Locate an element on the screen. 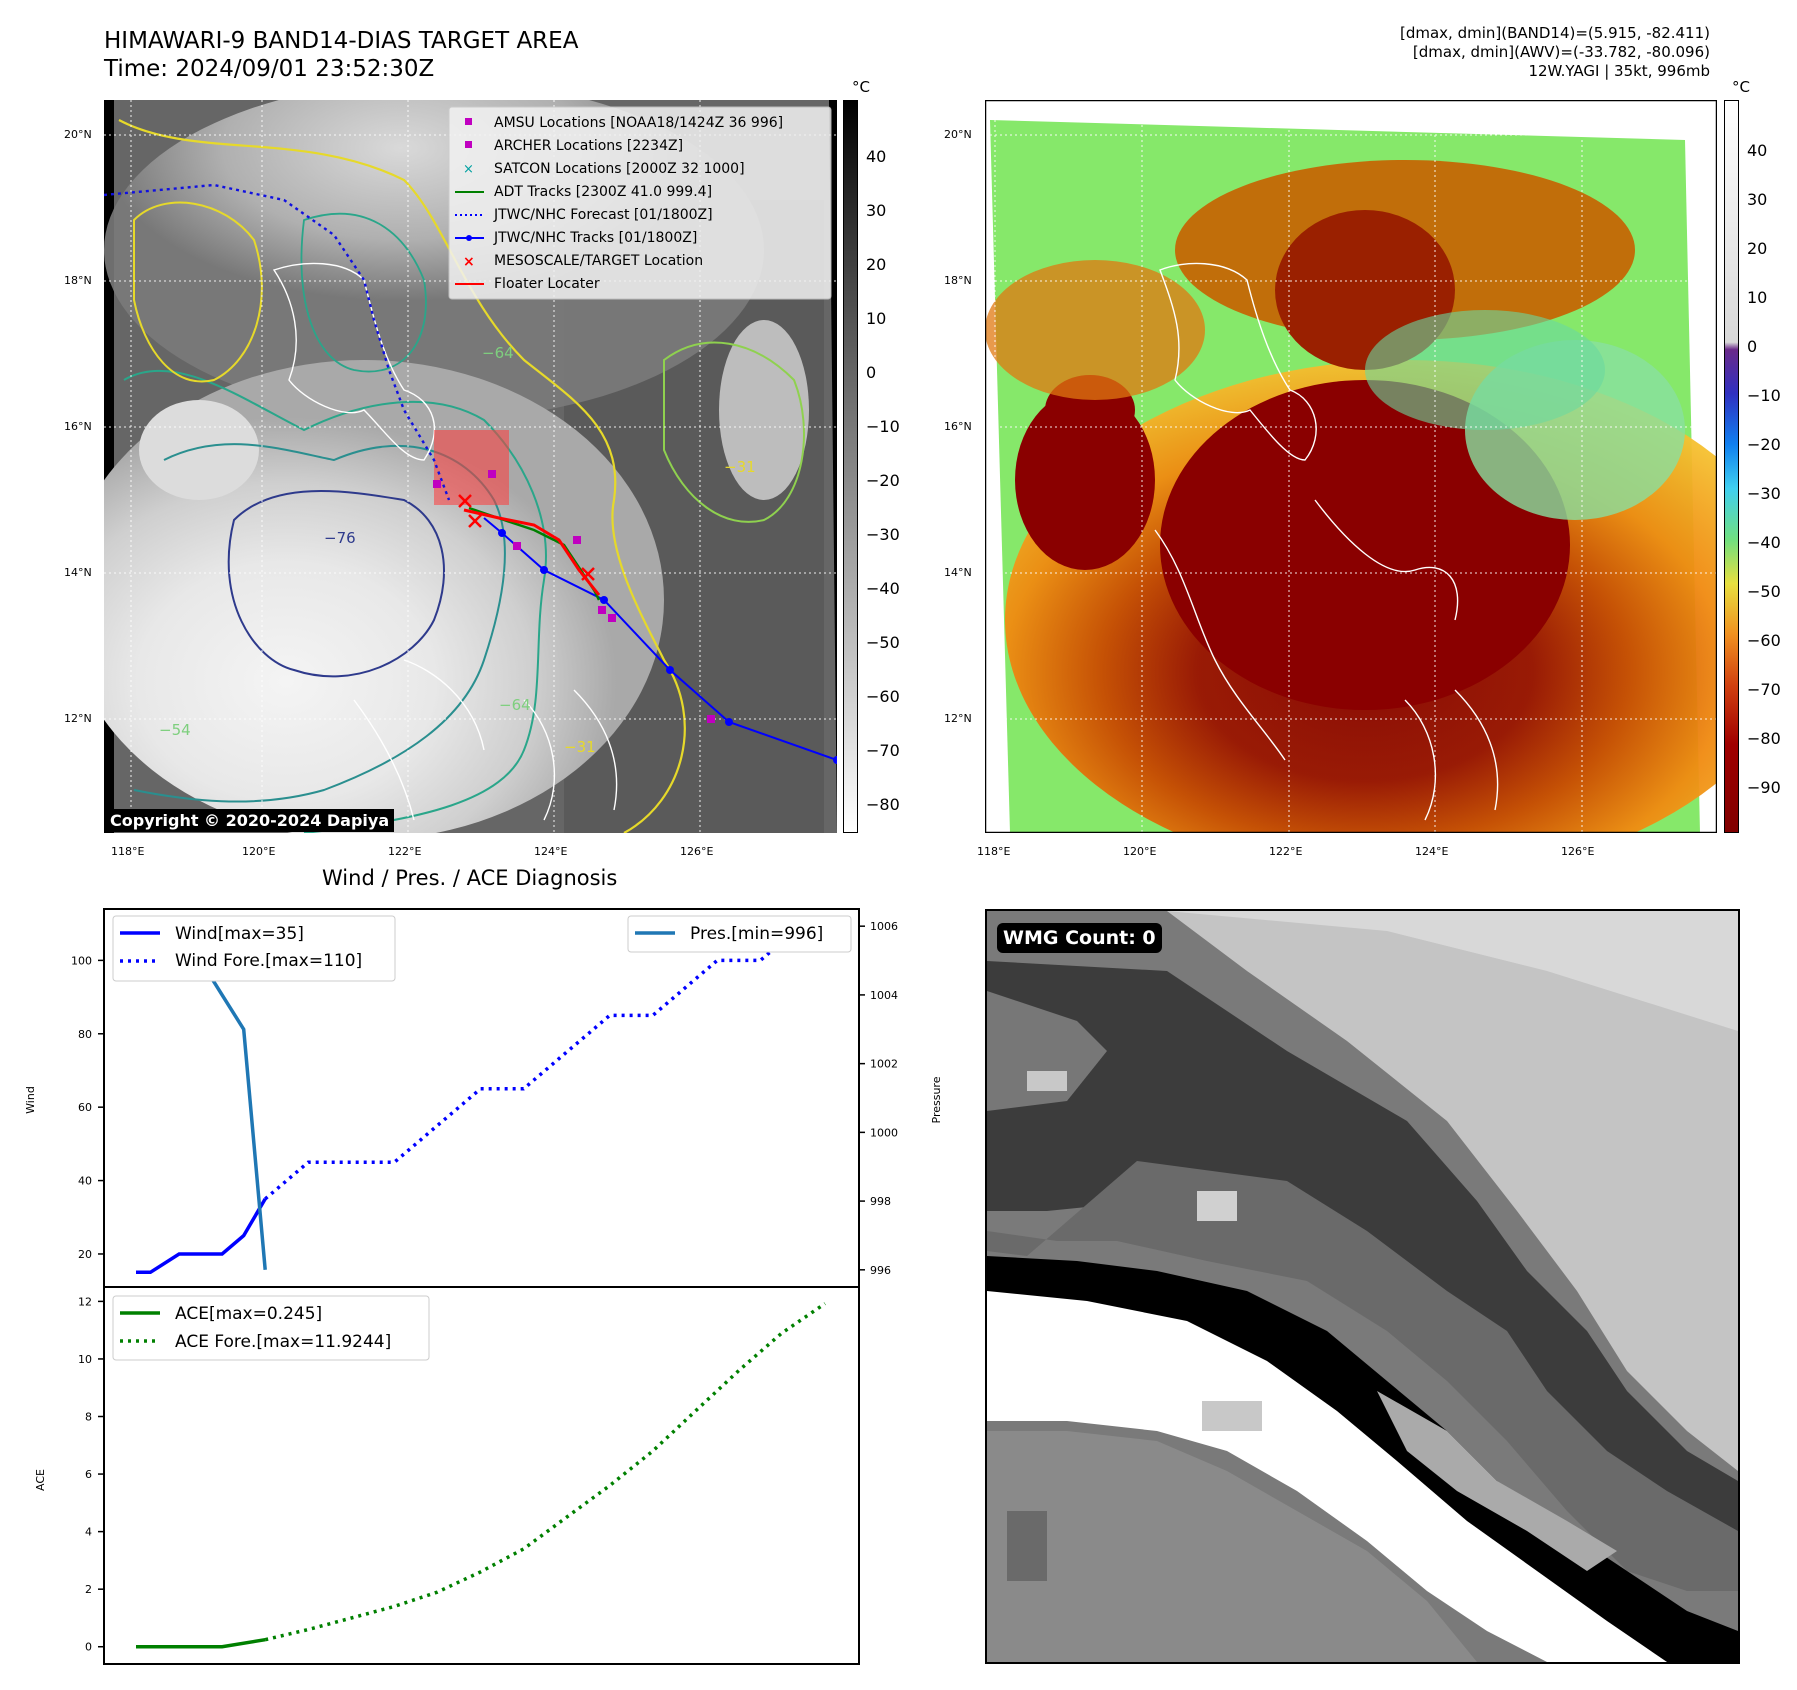  ace-forecast-series-line is located at coordinates (545, 1472).